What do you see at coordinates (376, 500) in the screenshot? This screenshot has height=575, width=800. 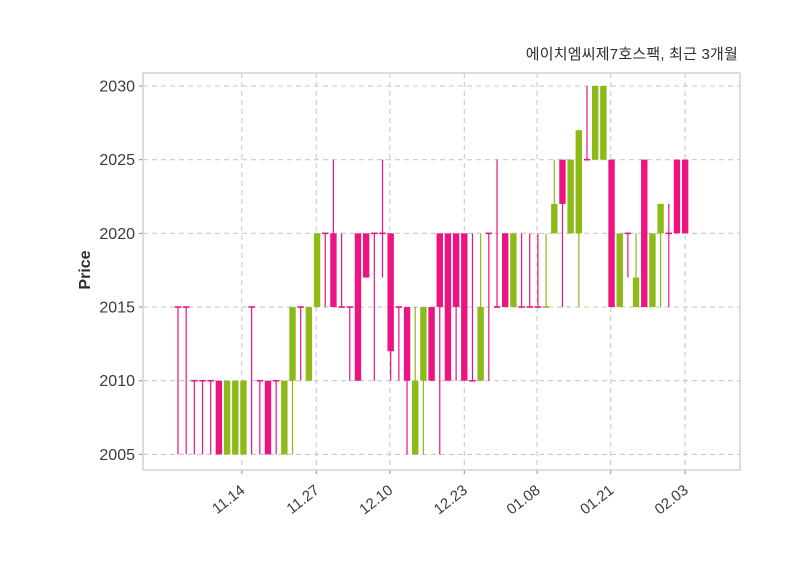 I see `x-tick-label: 12.10` at bounding box center [376, 500].